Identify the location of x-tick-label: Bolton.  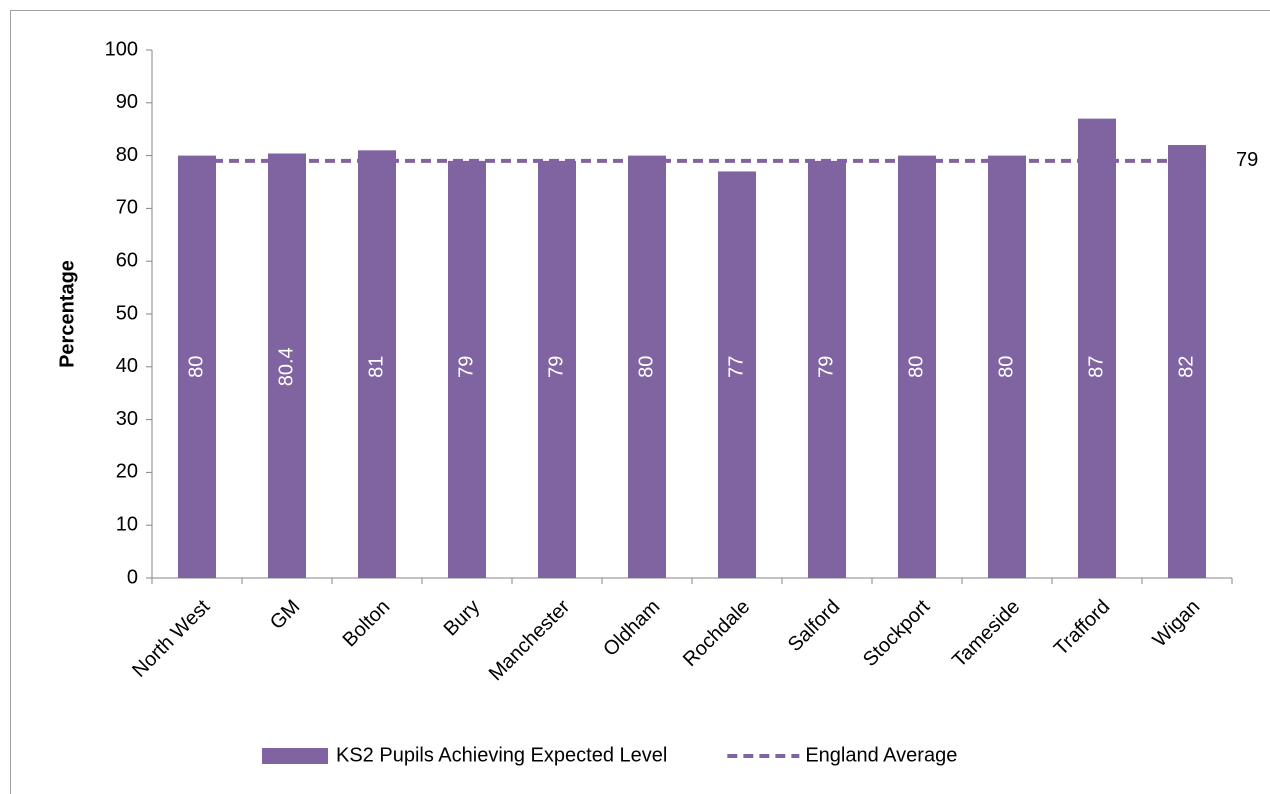
(367, 624).